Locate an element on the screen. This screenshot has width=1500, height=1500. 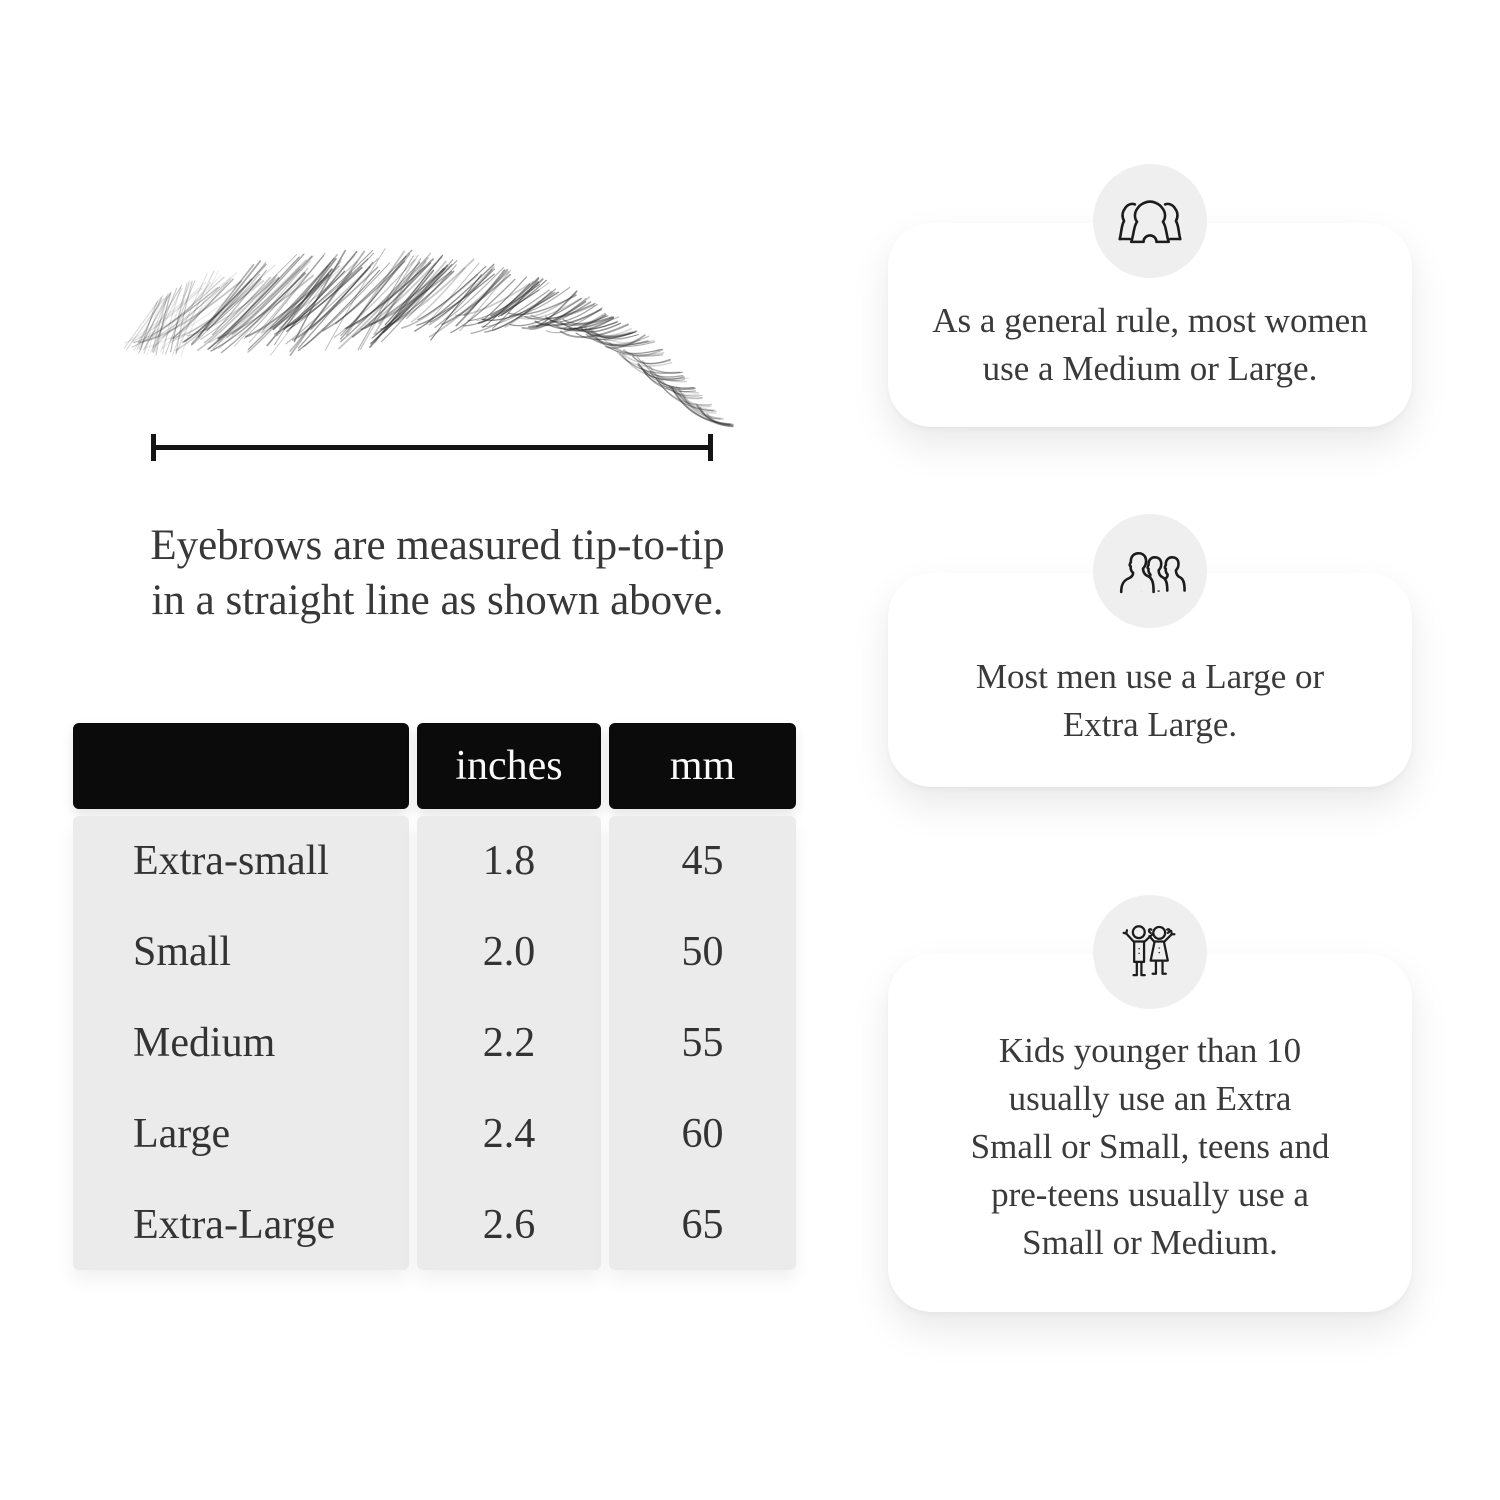
size-table-header-row: inches mm is located at coordinates (434, 766).